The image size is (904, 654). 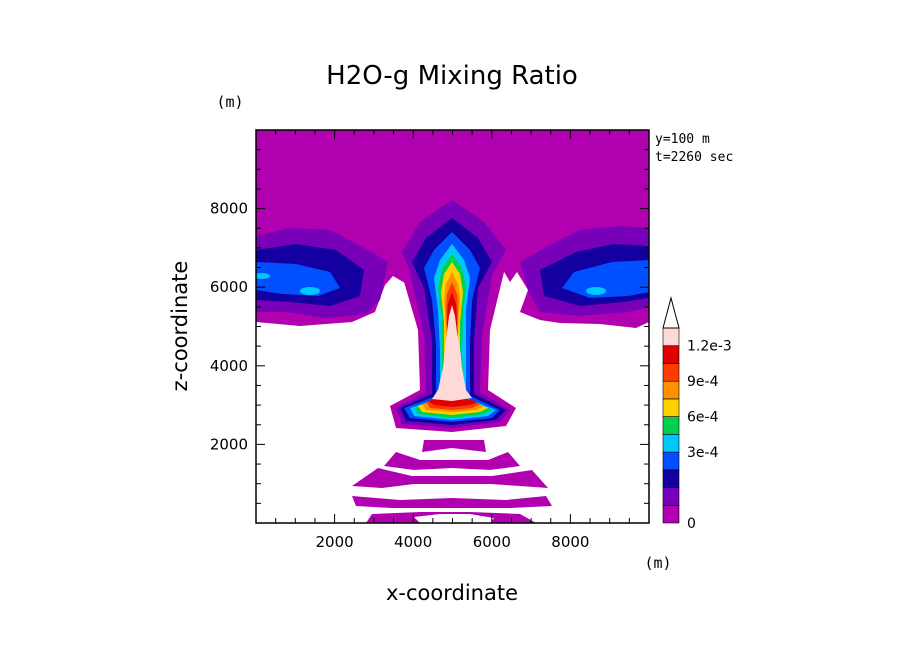 I want to click on colorbar-tick-label: 0, so click(x=691, y=524).